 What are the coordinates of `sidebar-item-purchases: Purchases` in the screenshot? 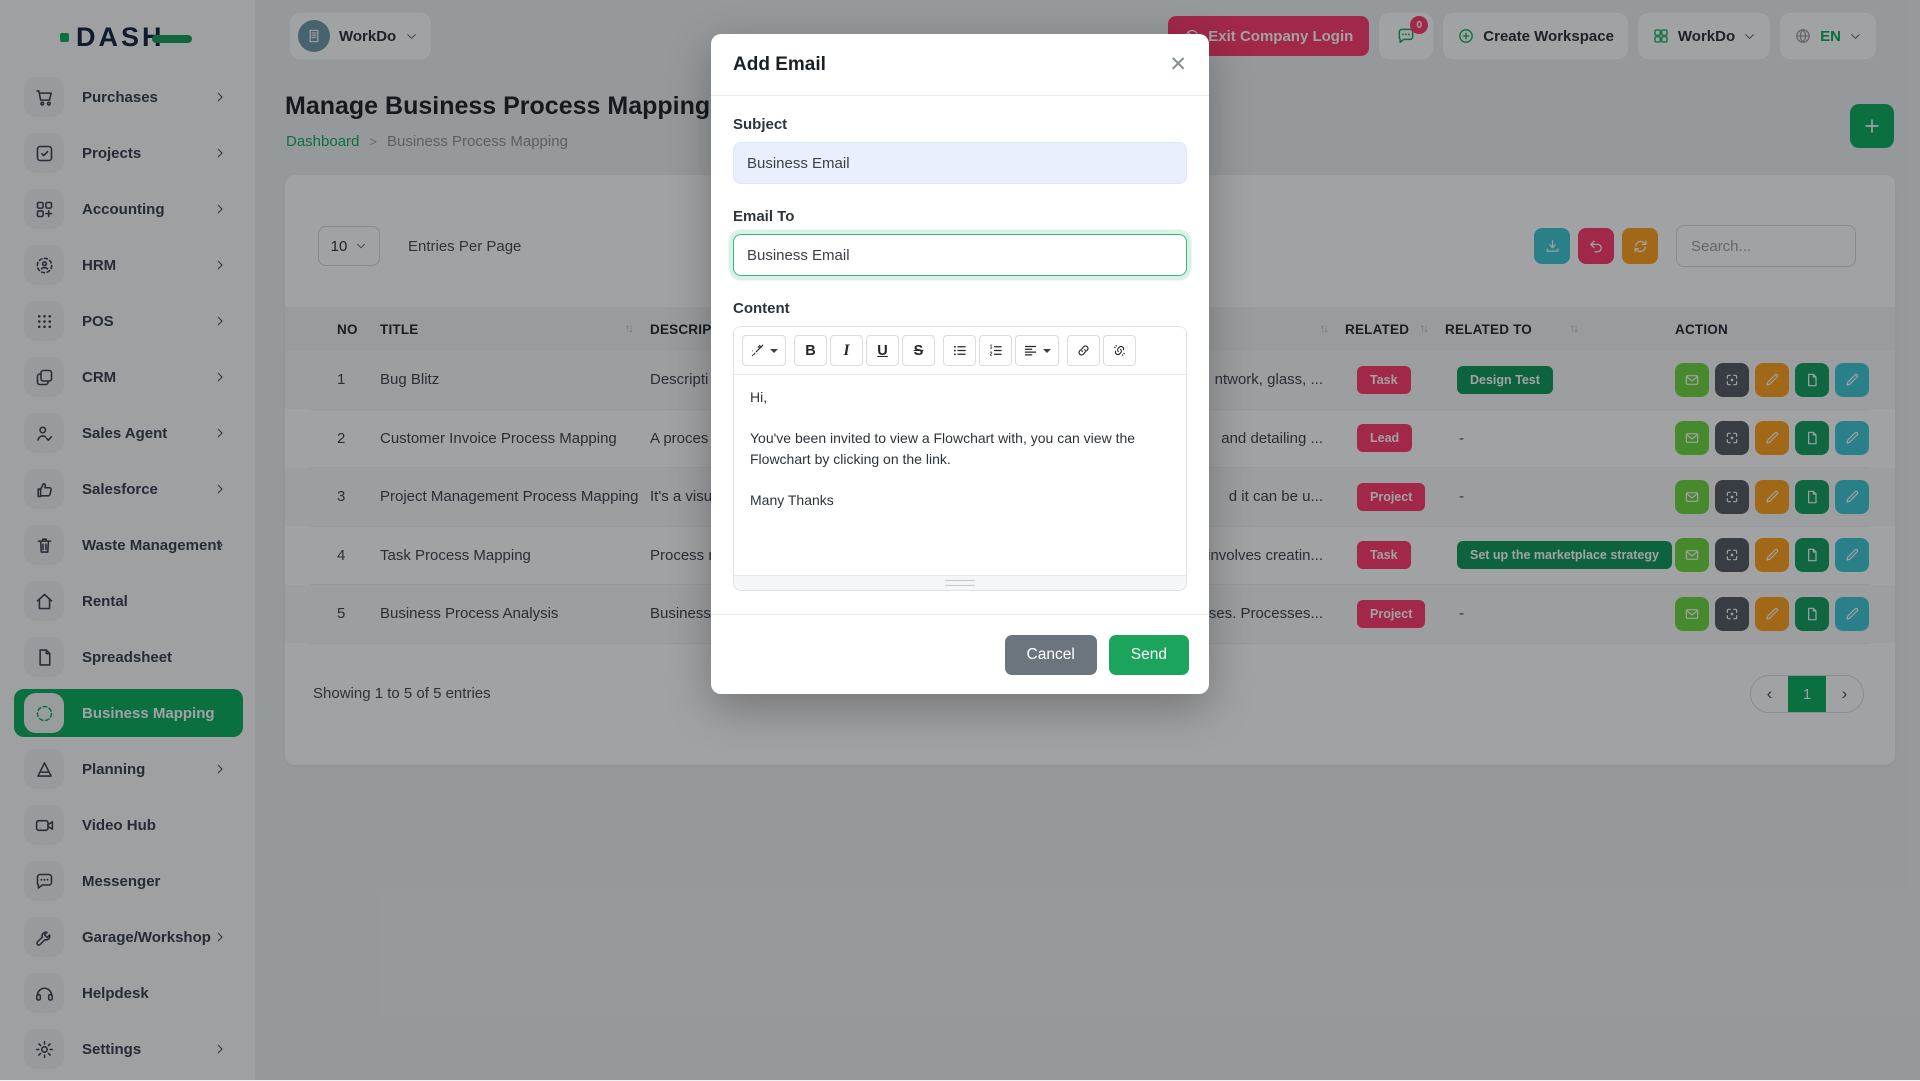 It's located at (128, 97).